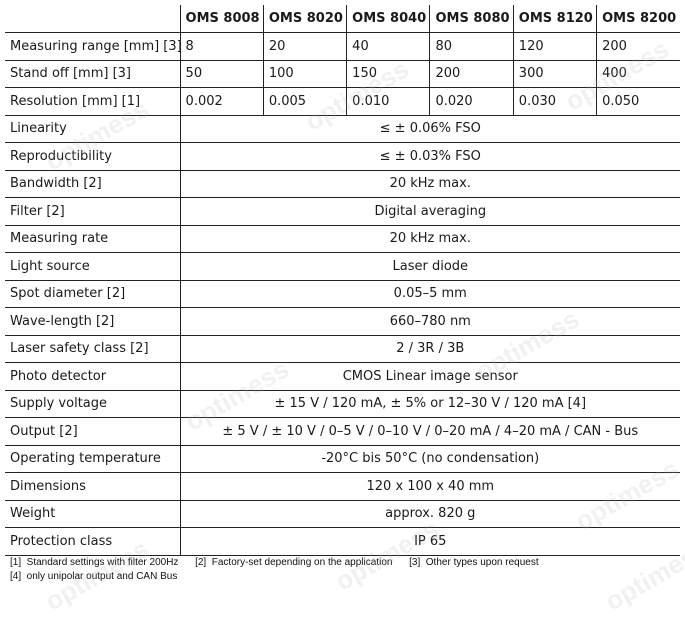  Describe the element at coordinates (38, 129) in the screenshot. I see `spec-label: Linearity` at that location.